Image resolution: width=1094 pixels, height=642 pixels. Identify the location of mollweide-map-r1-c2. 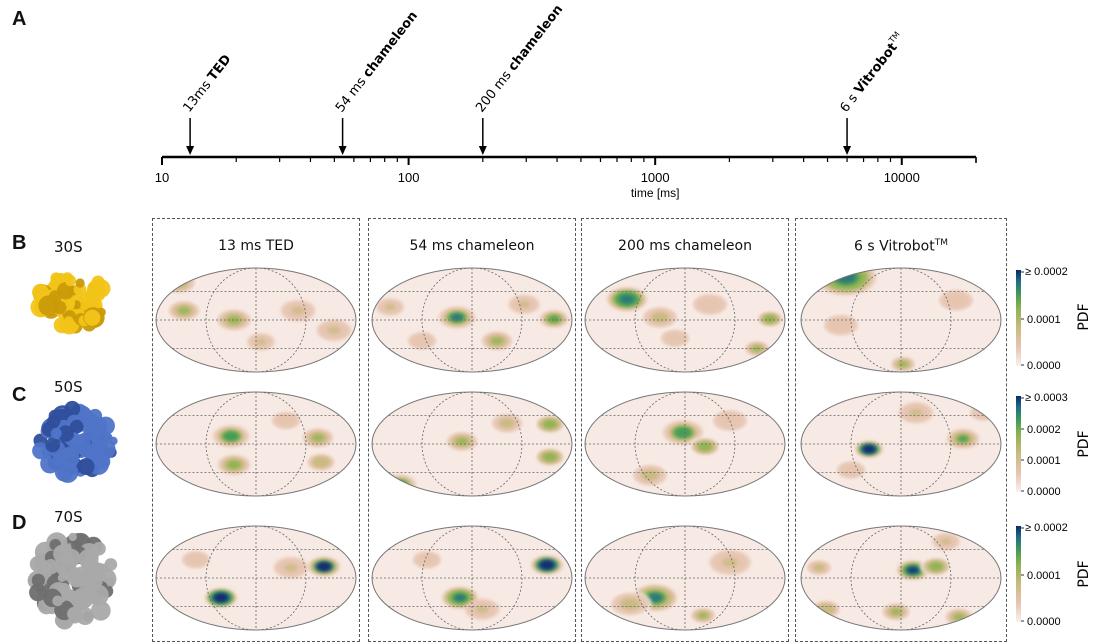
(472, 320).